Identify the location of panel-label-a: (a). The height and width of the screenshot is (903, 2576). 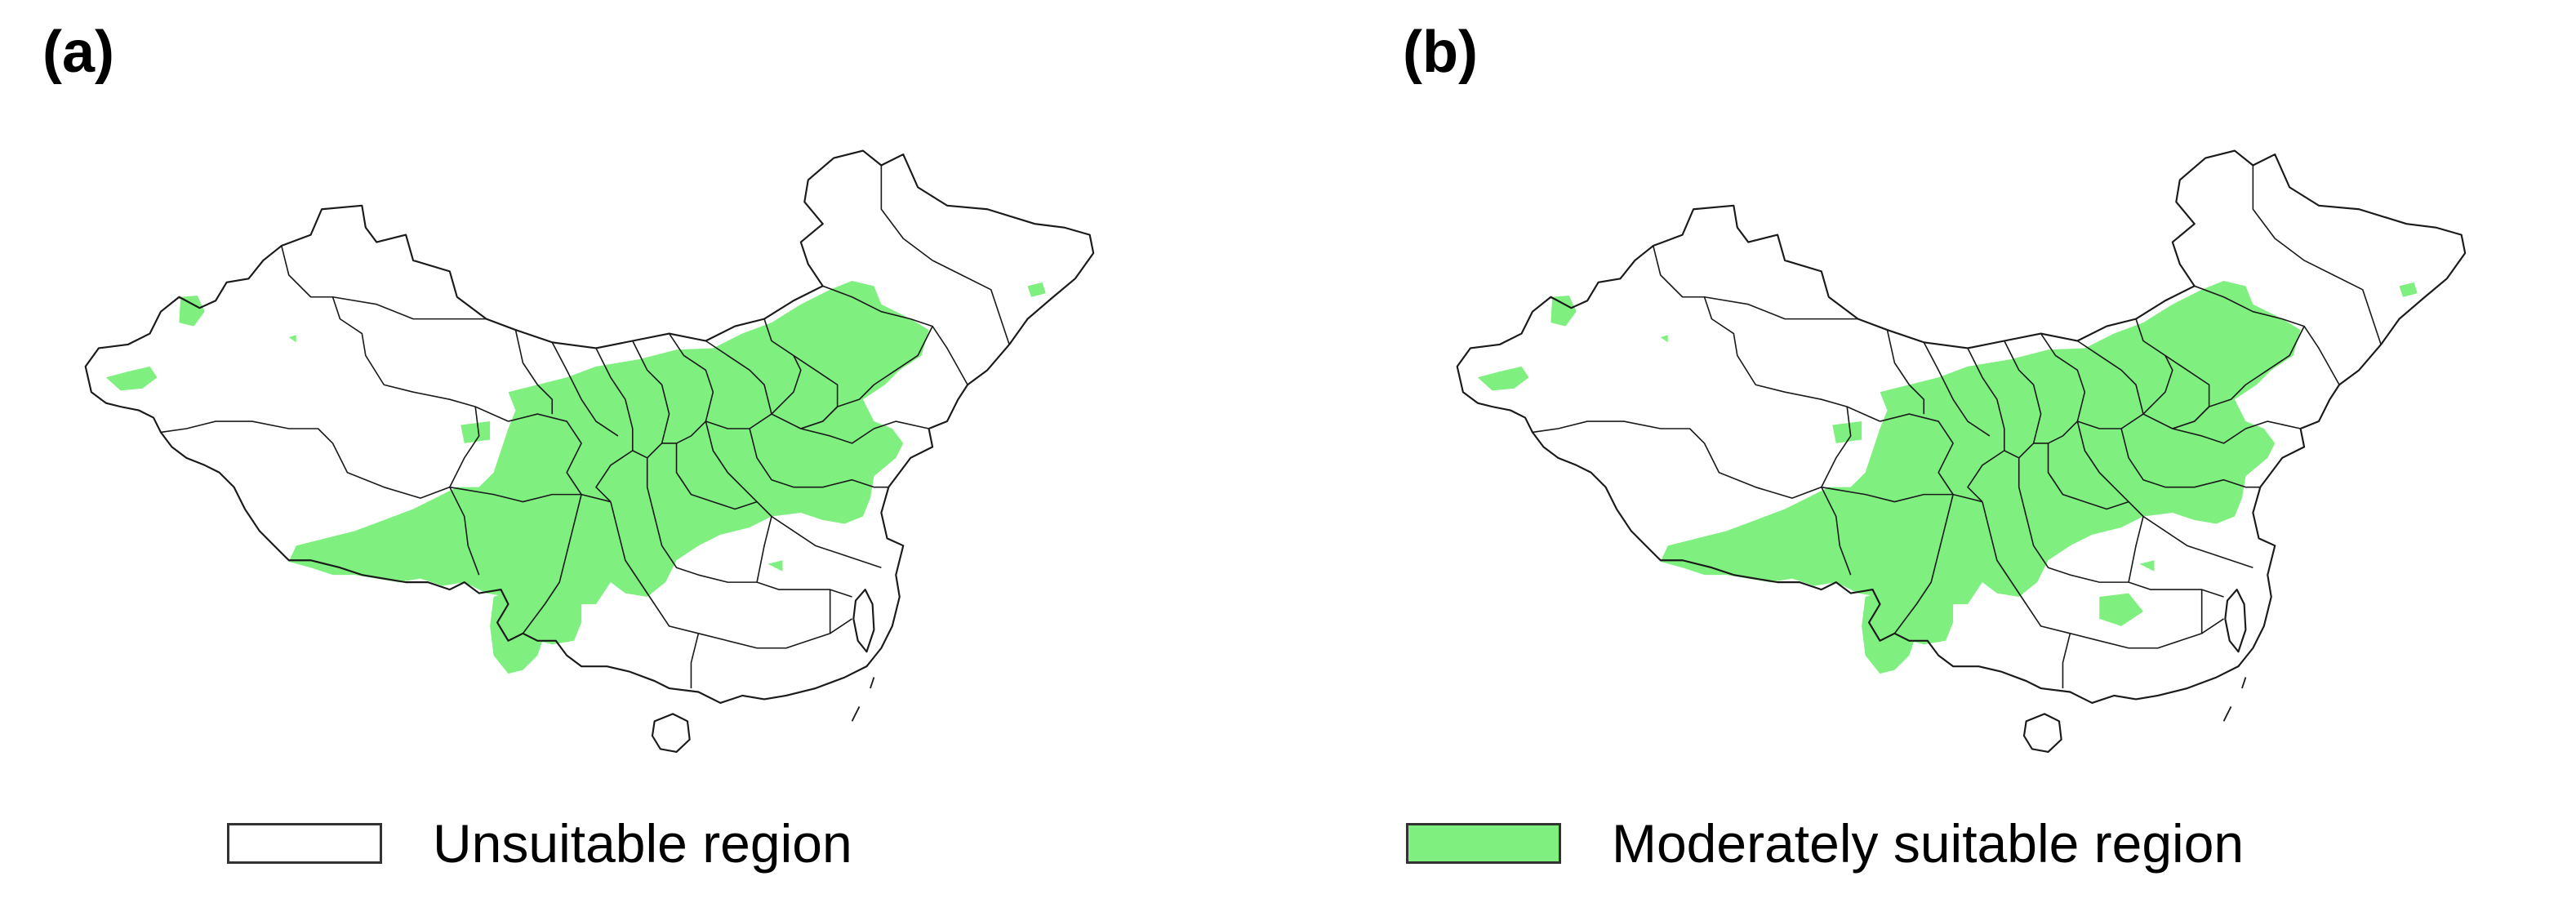
(78, 52).